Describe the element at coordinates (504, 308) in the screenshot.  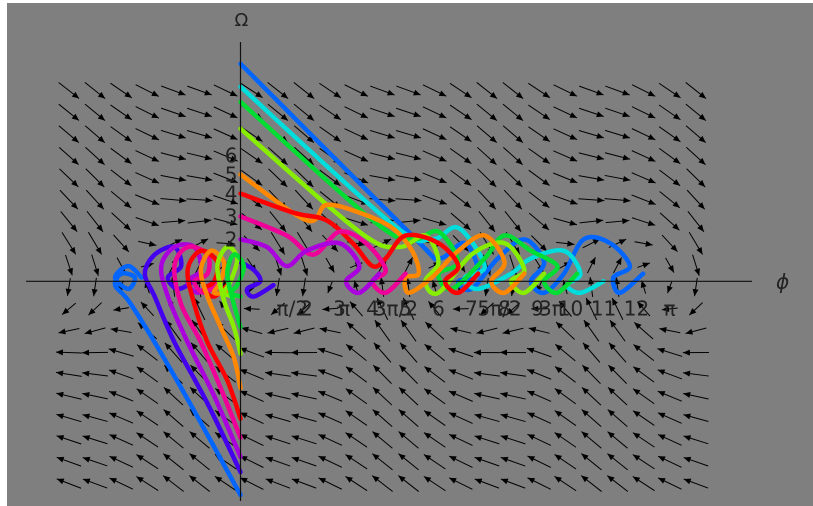
I see `x-tick-label-9: 8` at that location.